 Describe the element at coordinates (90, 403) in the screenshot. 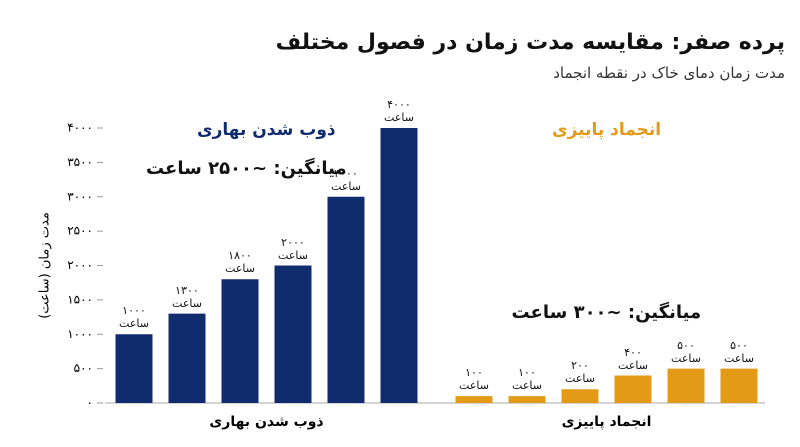

I see `y-tick-label: ۰` at that location.